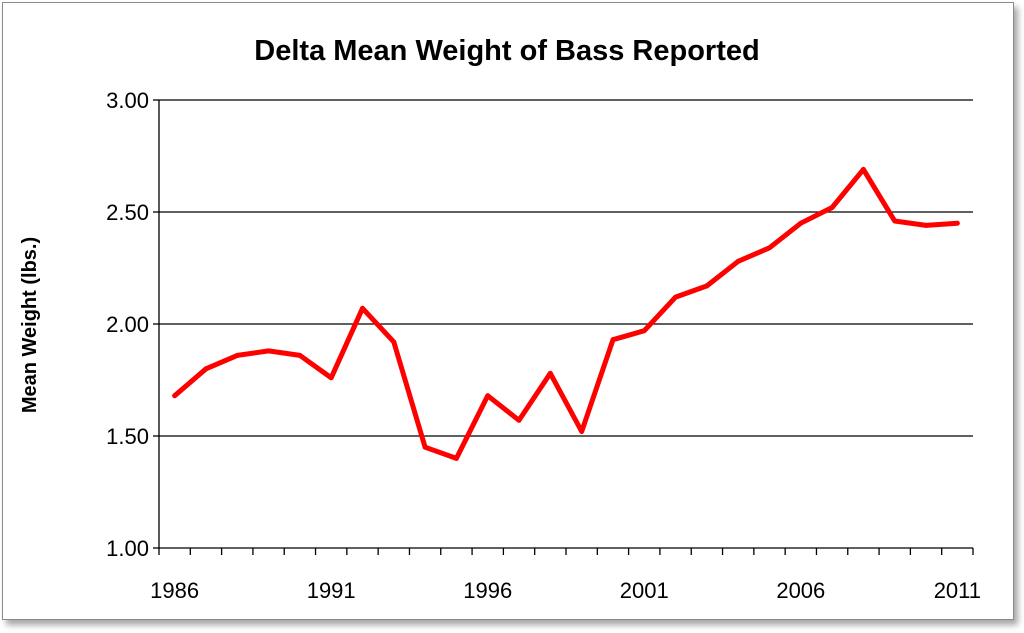  Describe the element at coordinates (832, 207) in the screenshot. I see `data-point-2007` at that location.